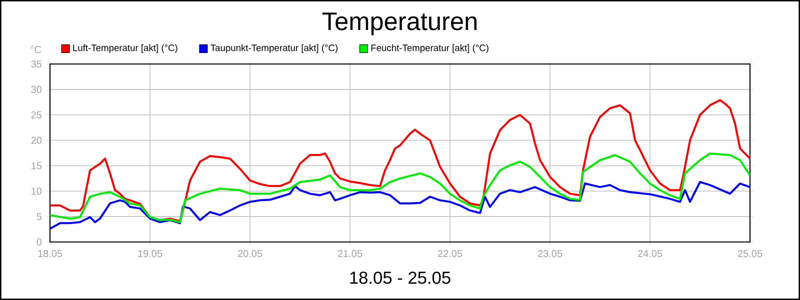 The width and height of the screenshot is (800, 300). Describe the element at coordinates (274, 49) in the screenshot. I see `legend-label: Taupunkt-Temperatur [akt] (°C)` at that location.